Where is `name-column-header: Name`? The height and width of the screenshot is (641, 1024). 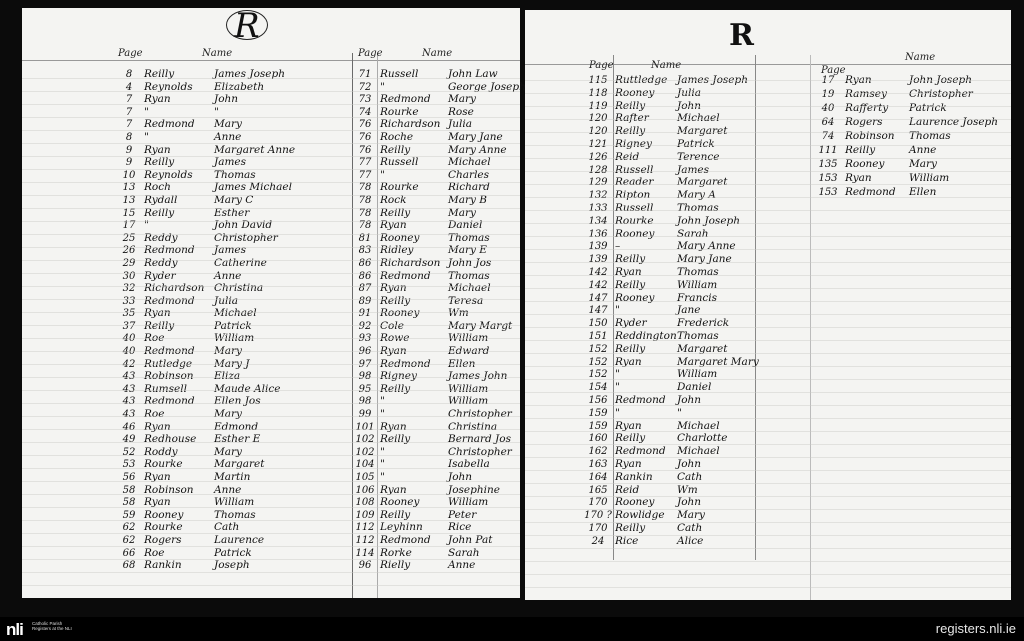 name-column-header: Name is located at coordinates (217, 53).